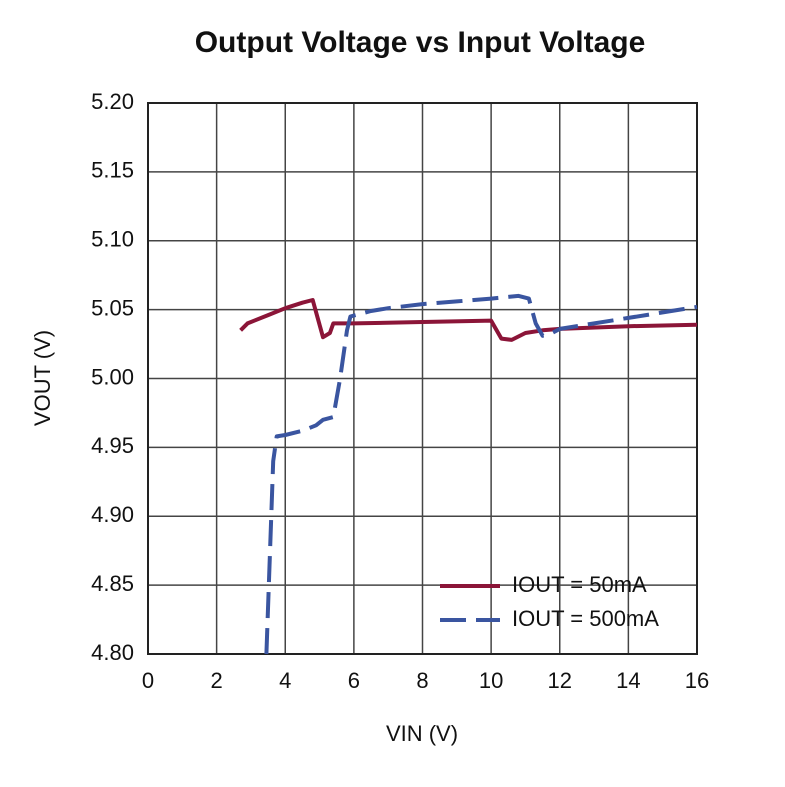 This screenshot has height=787, width=785. I want to click on y-tick-label: 5.00, so click(112, 376).